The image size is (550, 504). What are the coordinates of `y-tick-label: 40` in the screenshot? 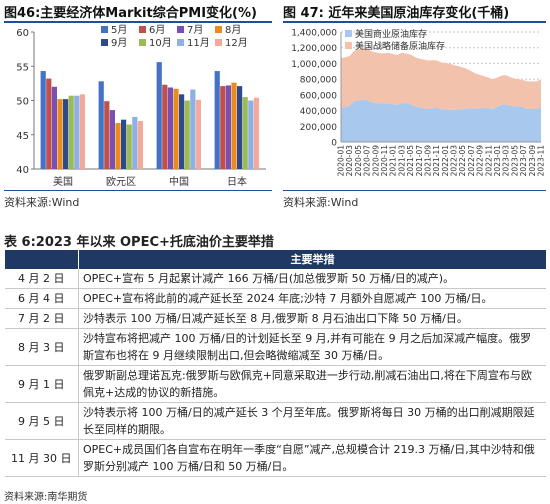 It's located at (22, 170).